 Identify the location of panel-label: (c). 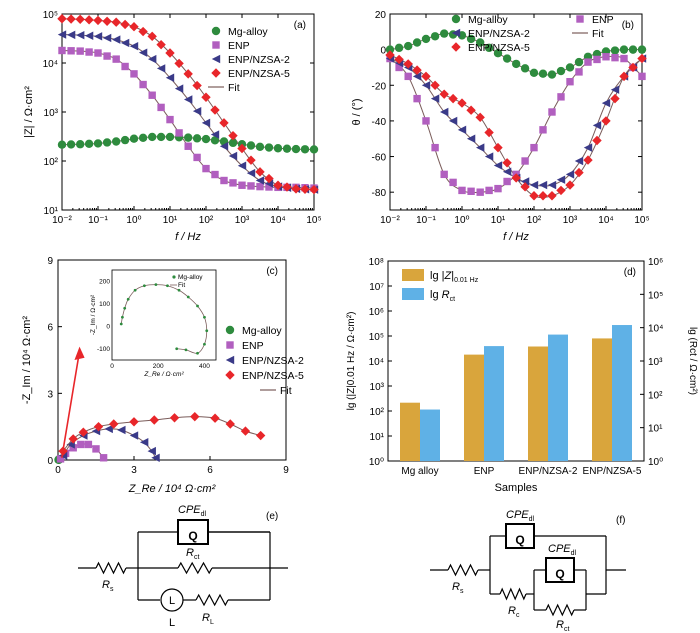
(272, 271).